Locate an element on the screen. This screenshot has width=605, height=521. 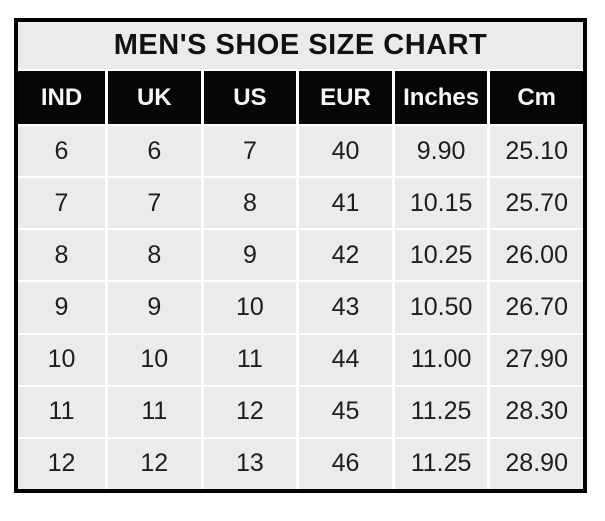
table-cell: 26.70 is located at coordinates (536, 307).